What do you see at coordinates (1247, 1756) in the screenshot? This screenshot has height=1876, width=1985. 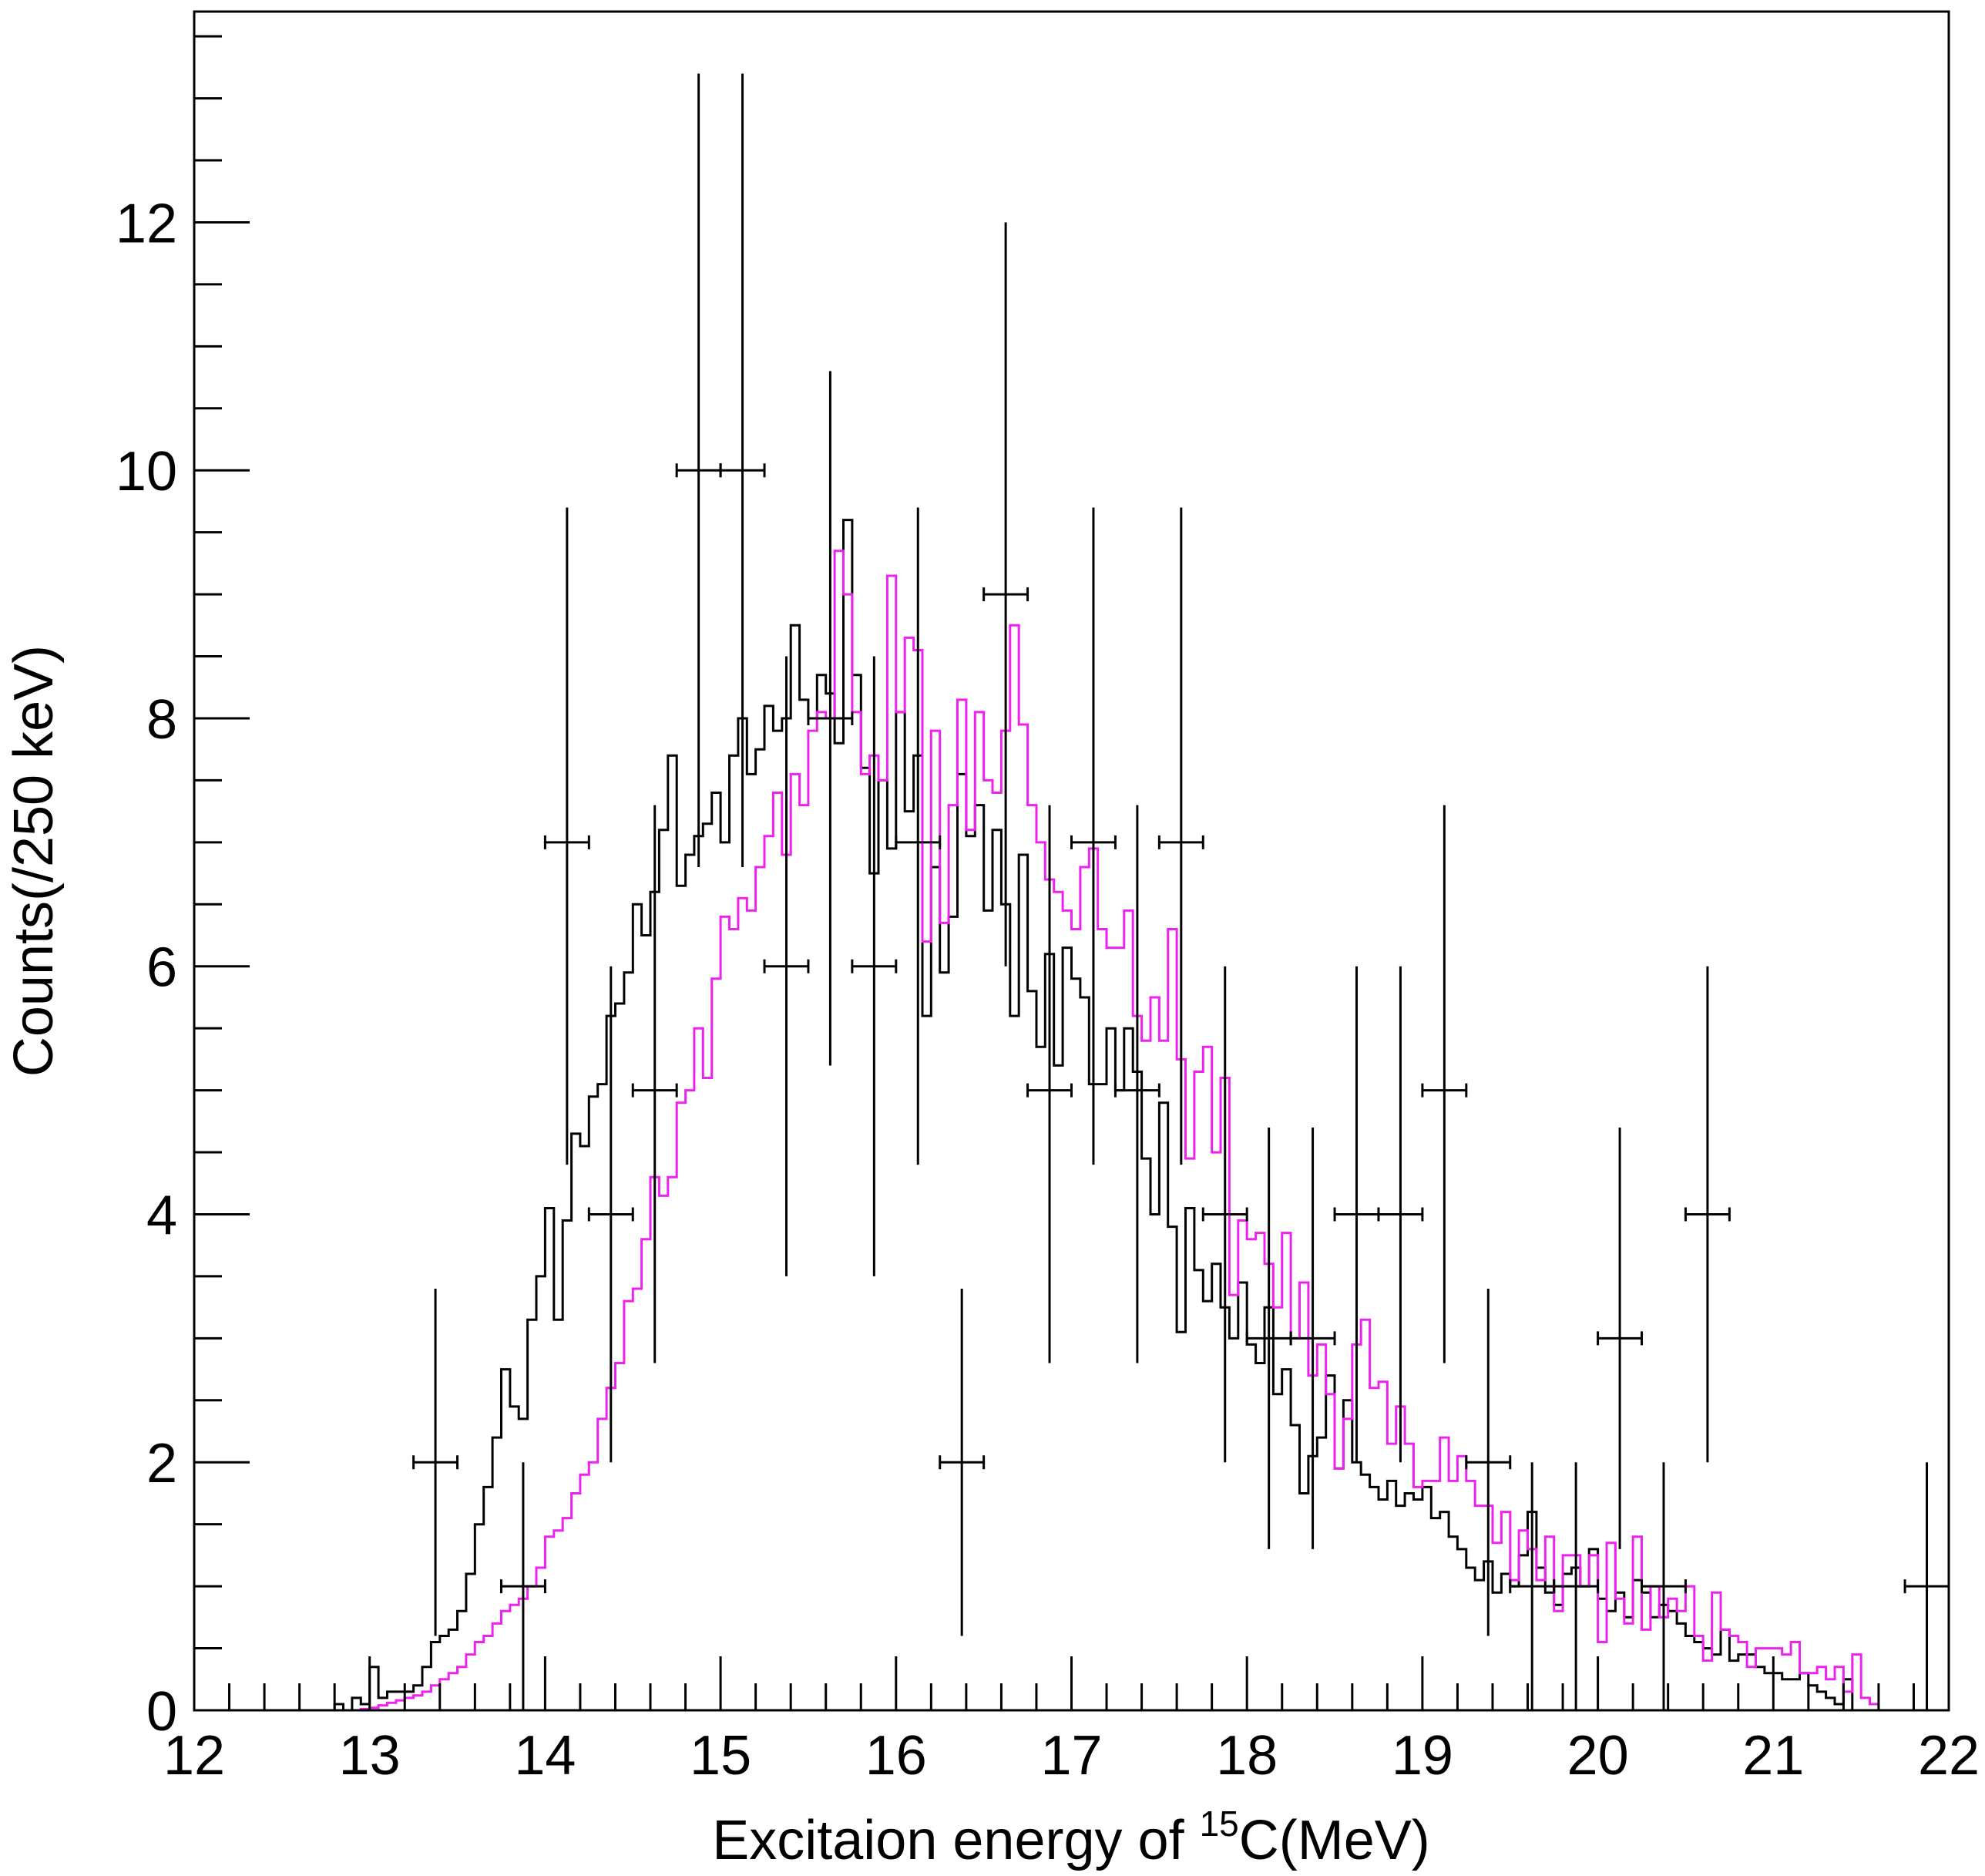 I see `x-tick-label: 18` at bounding box center [1247, 1756].